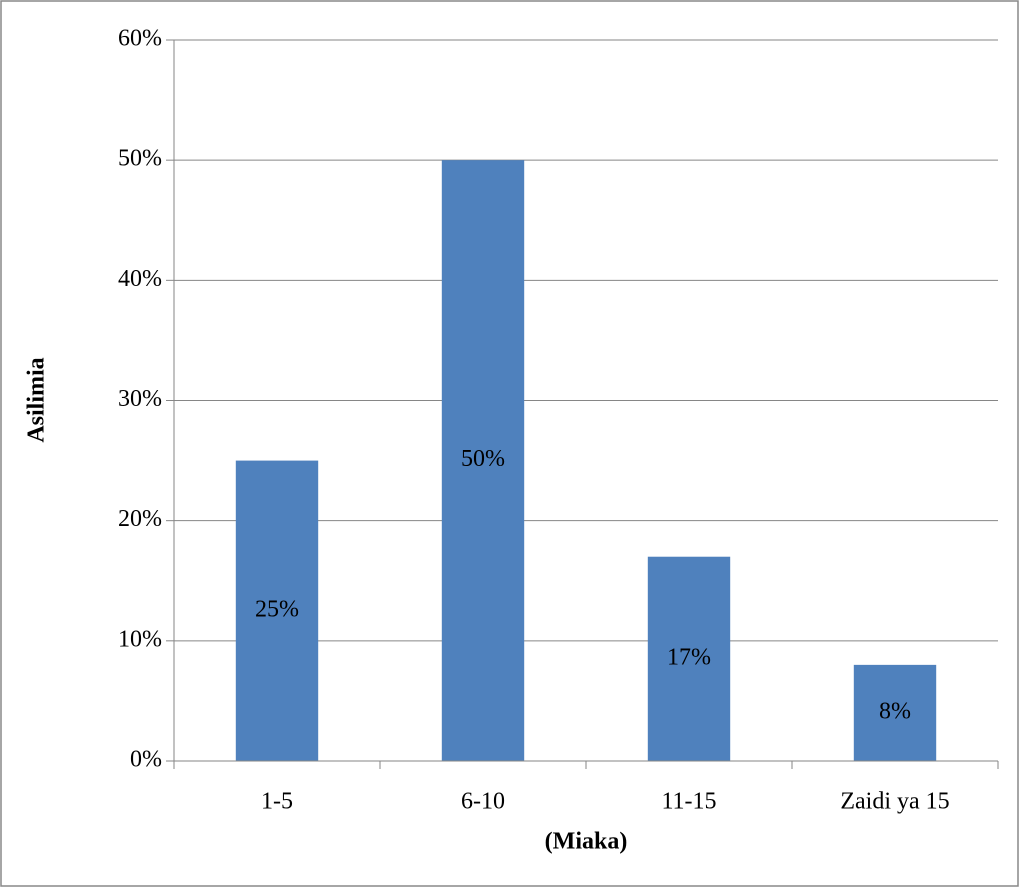 Image resolution: width=1020 pixels, height=889 pixels. I want to click on data-label: 8%, so click(895, 711).